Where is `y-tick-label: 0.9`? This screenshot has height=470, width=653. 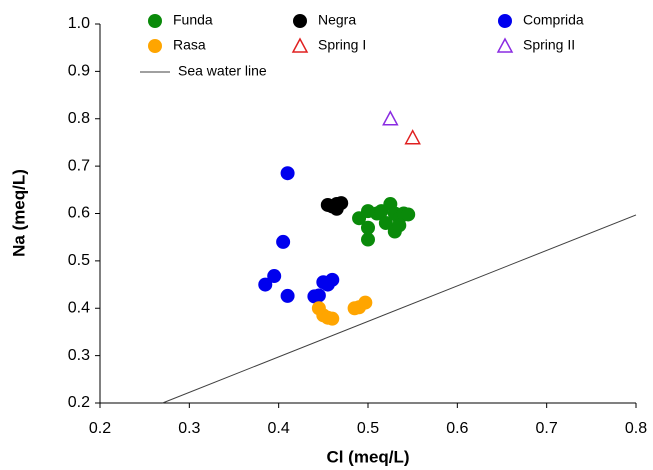
y-tick-label: 0.9 is located at coordinates (79, 71).